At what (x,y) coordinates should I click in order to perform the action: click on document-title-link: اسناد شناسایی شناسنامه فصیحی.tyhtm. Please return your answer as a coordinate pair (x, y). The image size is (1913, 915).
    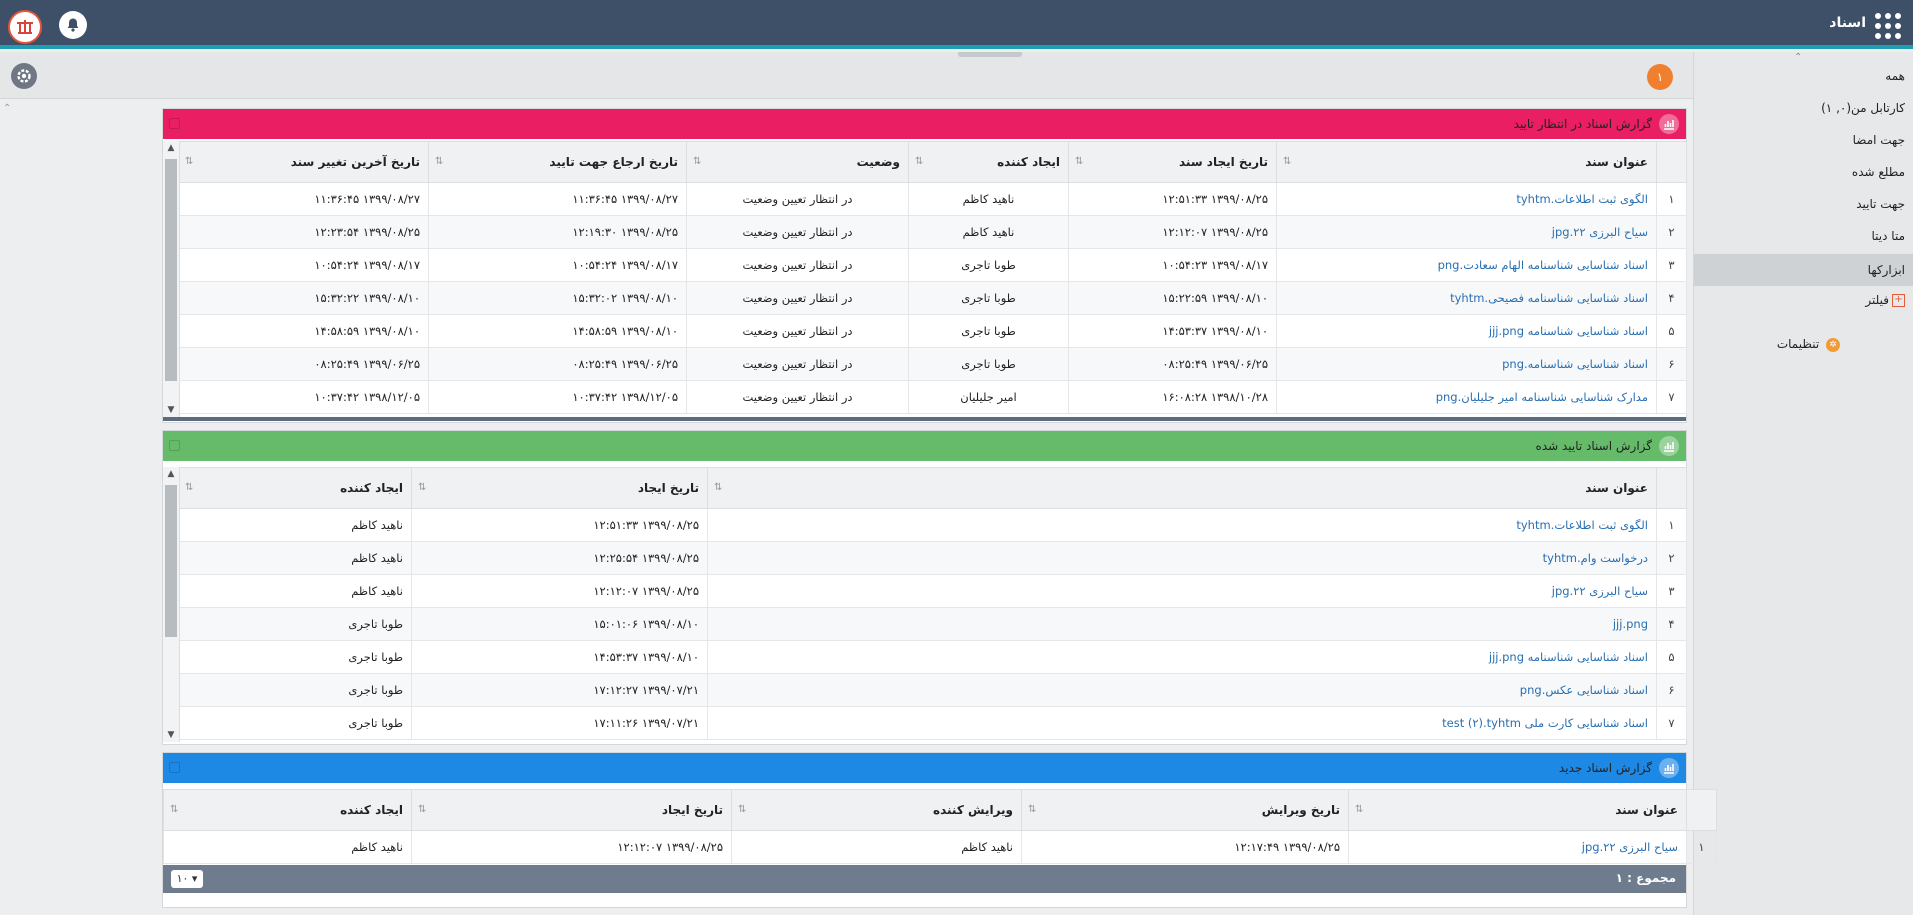
    Looking at the image, I should click on (1466, 298).